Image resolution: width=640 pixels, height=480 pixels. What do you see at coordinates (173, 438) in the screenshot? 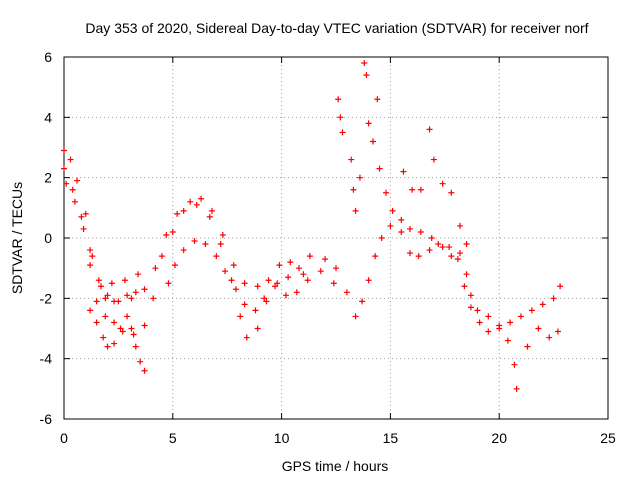
I see `x-tick-label: 5` at bounding box center [173, 438].